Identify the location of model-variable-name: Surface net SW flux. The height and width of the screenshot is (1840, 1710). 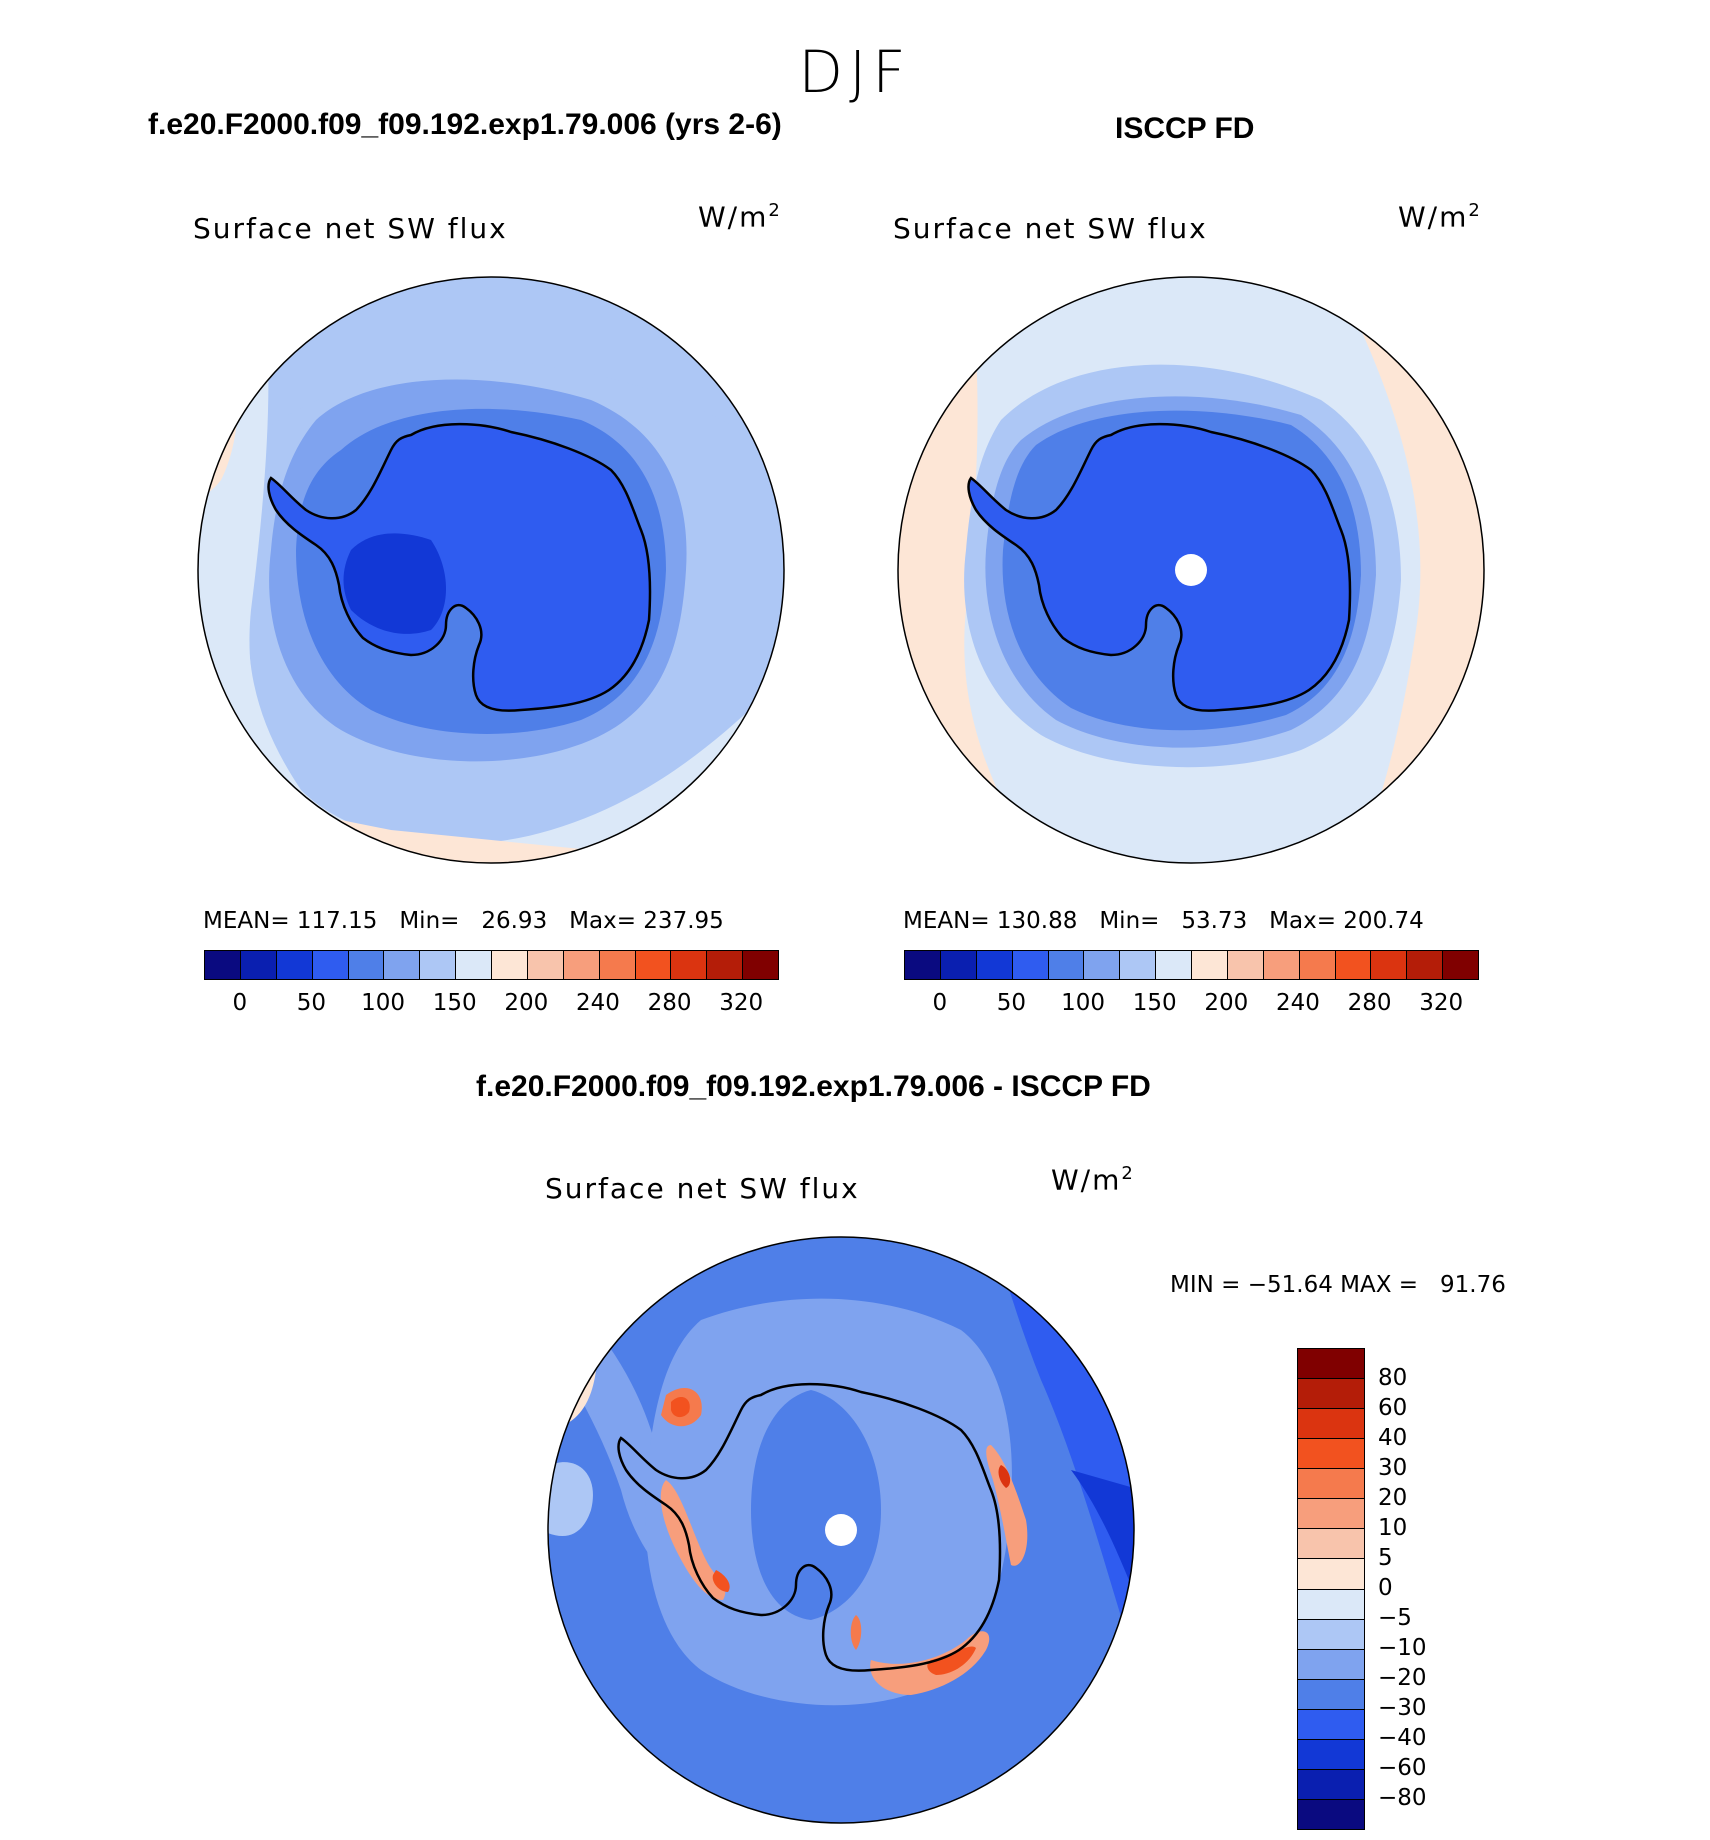
(350, 228).